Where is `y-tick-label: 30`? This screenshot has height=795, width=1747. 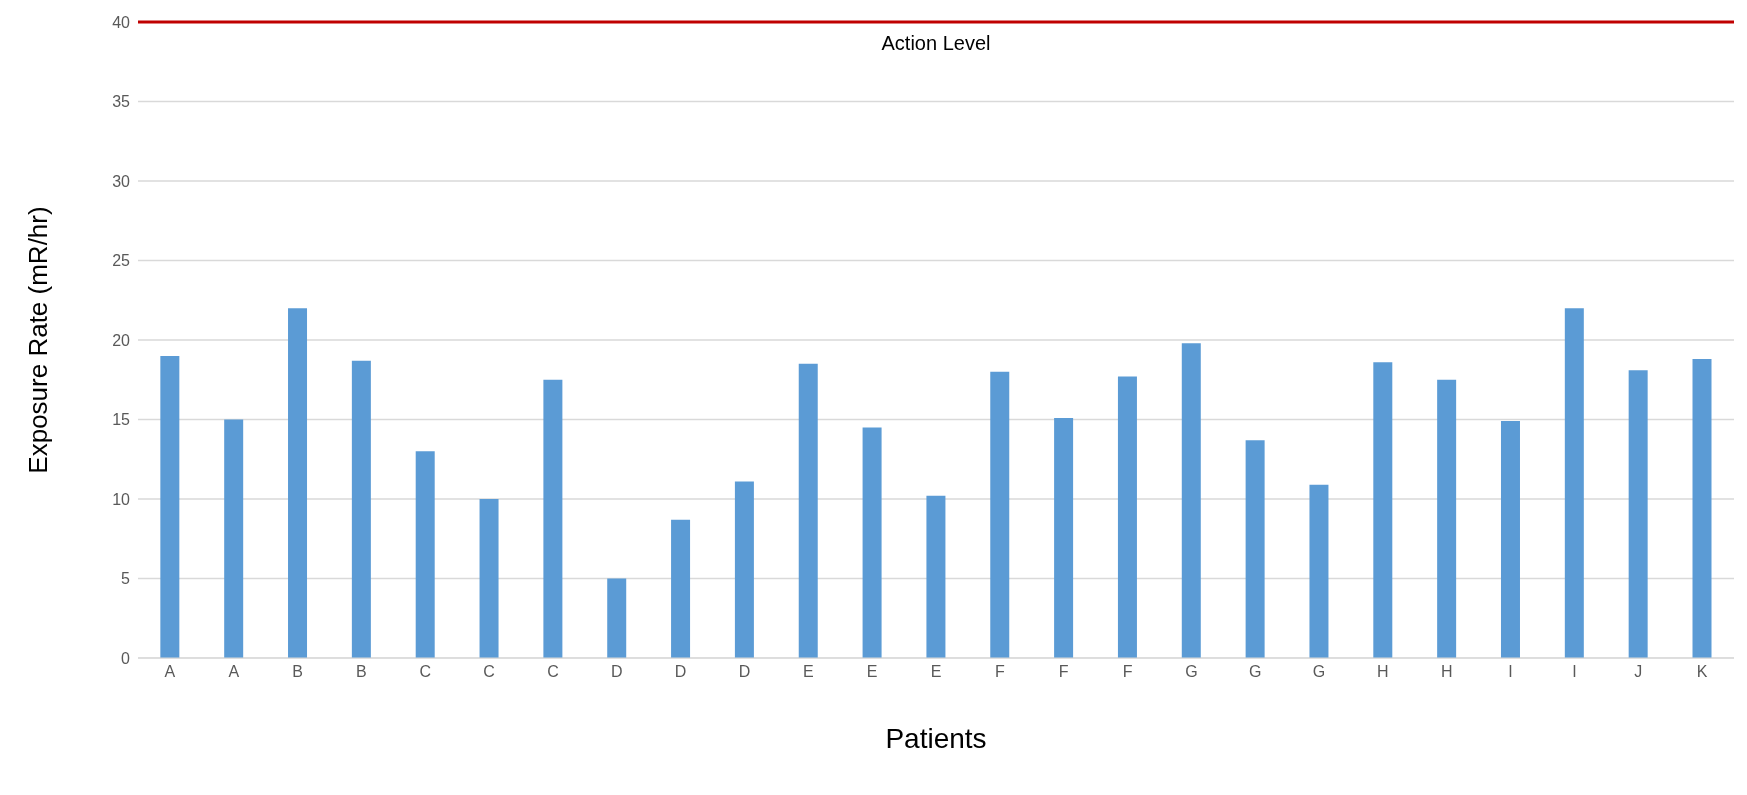 y-tick-label: 30 is located at coordinates (121, 181).